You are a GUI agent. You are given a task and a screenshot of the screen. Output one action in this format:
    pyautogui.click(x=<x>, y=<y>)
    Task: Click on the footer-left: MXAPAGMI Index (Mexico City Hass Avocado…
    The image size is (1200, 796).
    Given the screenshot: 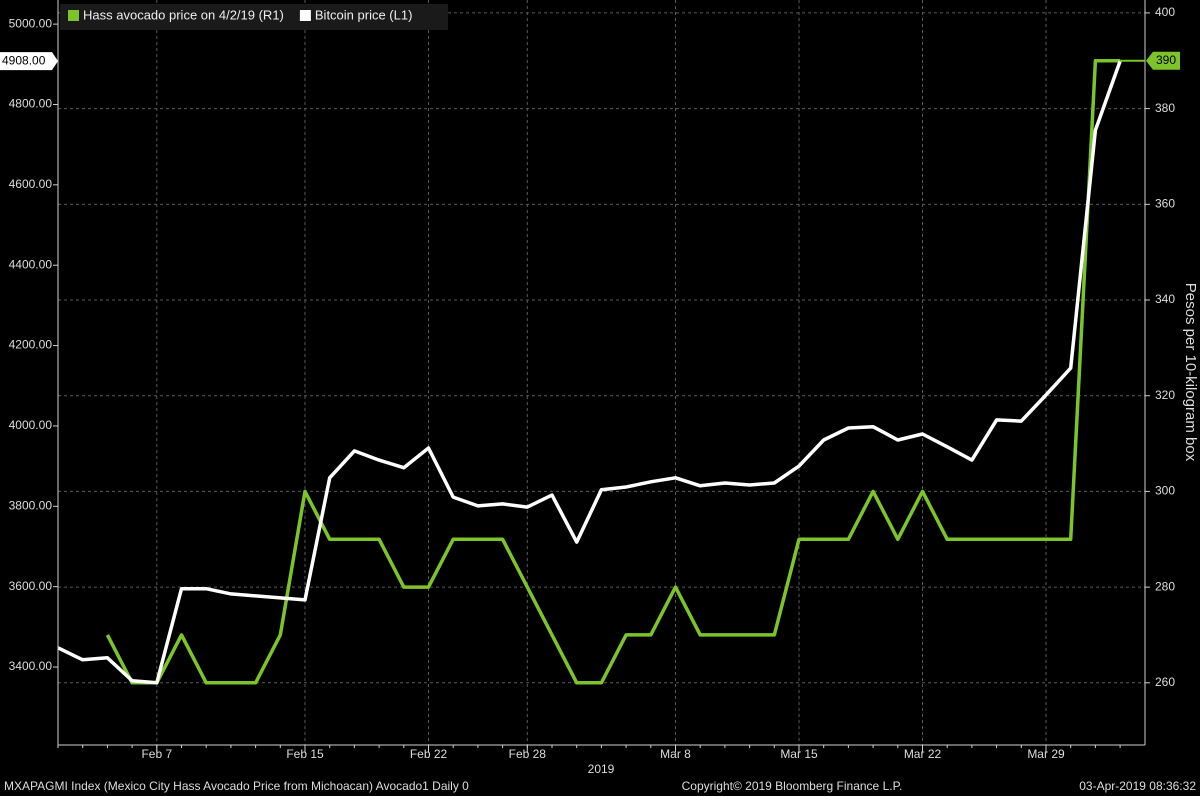 What is the action you would take?
    pyautogui.click(x=236, y=786)
    